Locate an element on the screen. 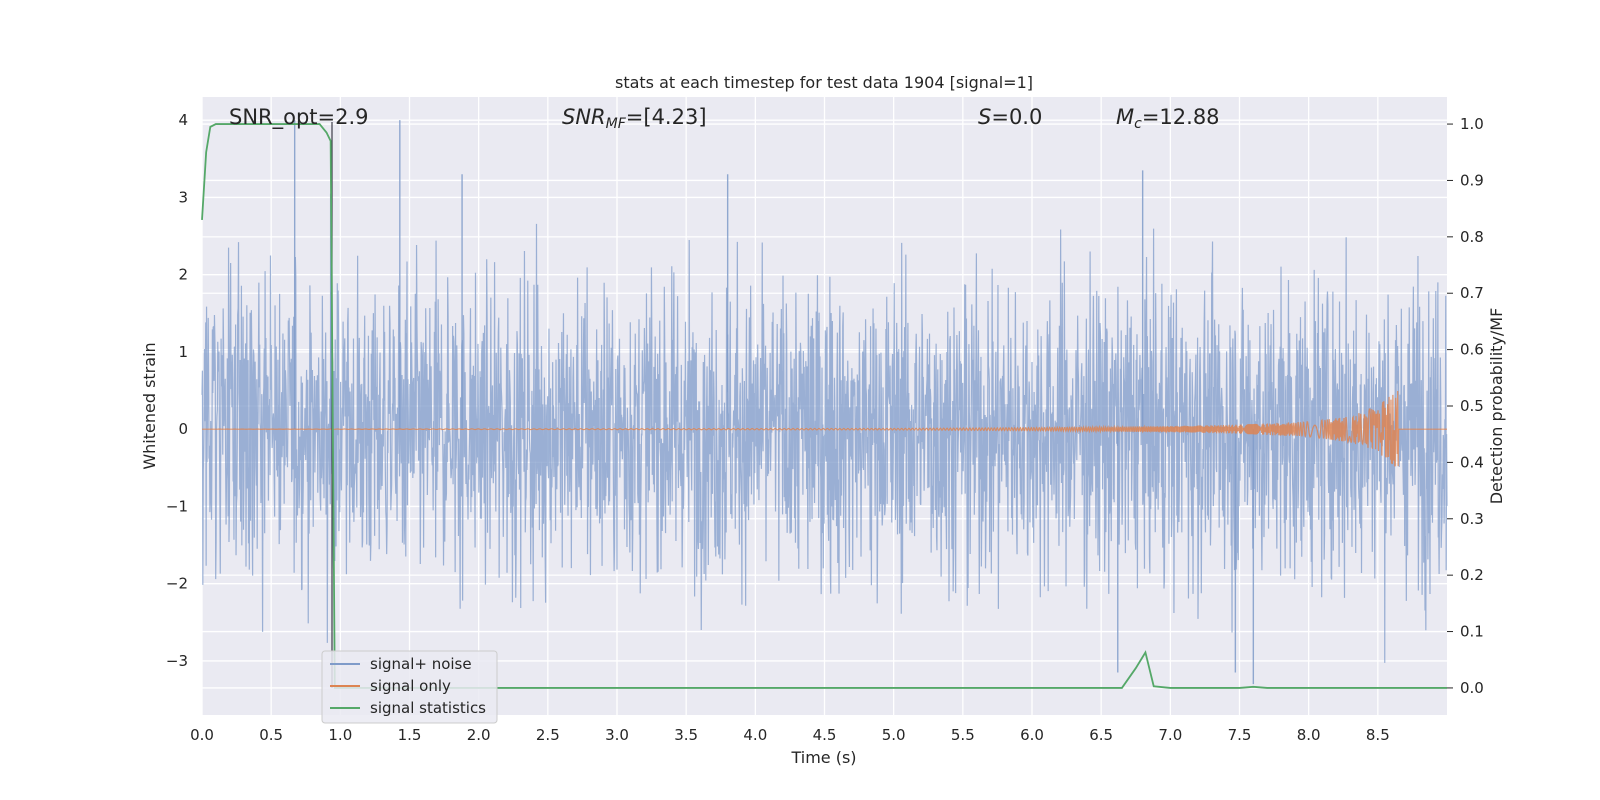 Image resolution: width=1600 pixels, height=800 pixels. x-tick-label: 1.0 is located at coordinates (340, 735).